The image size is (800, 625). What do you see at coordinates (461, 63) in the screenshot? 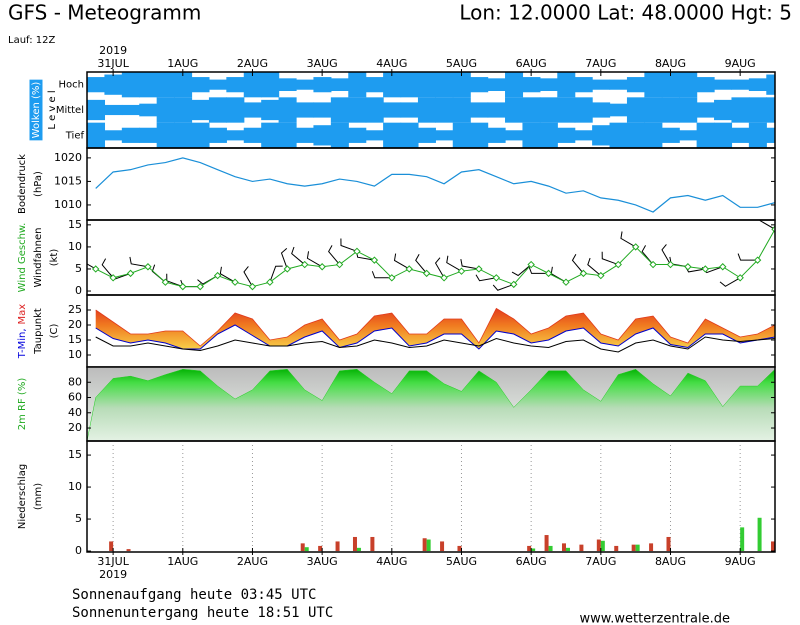
I see `x-tick-label: 5AUG` at bounding box center [461, 63].